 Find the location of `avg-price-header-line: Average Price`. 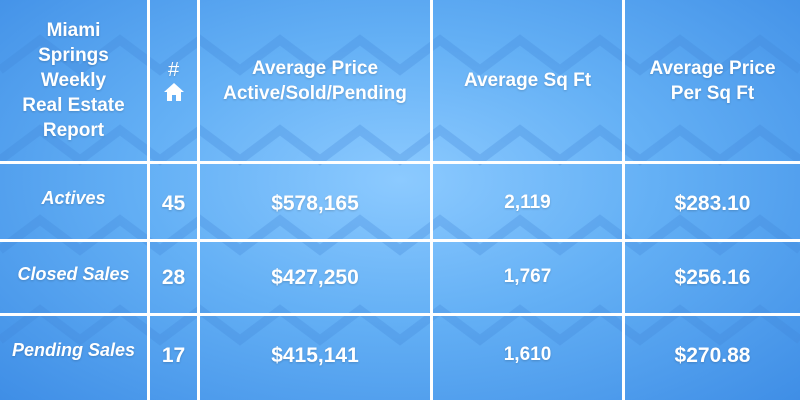

avg-price-header-line: Average Price is located at coordinates (315, 68).